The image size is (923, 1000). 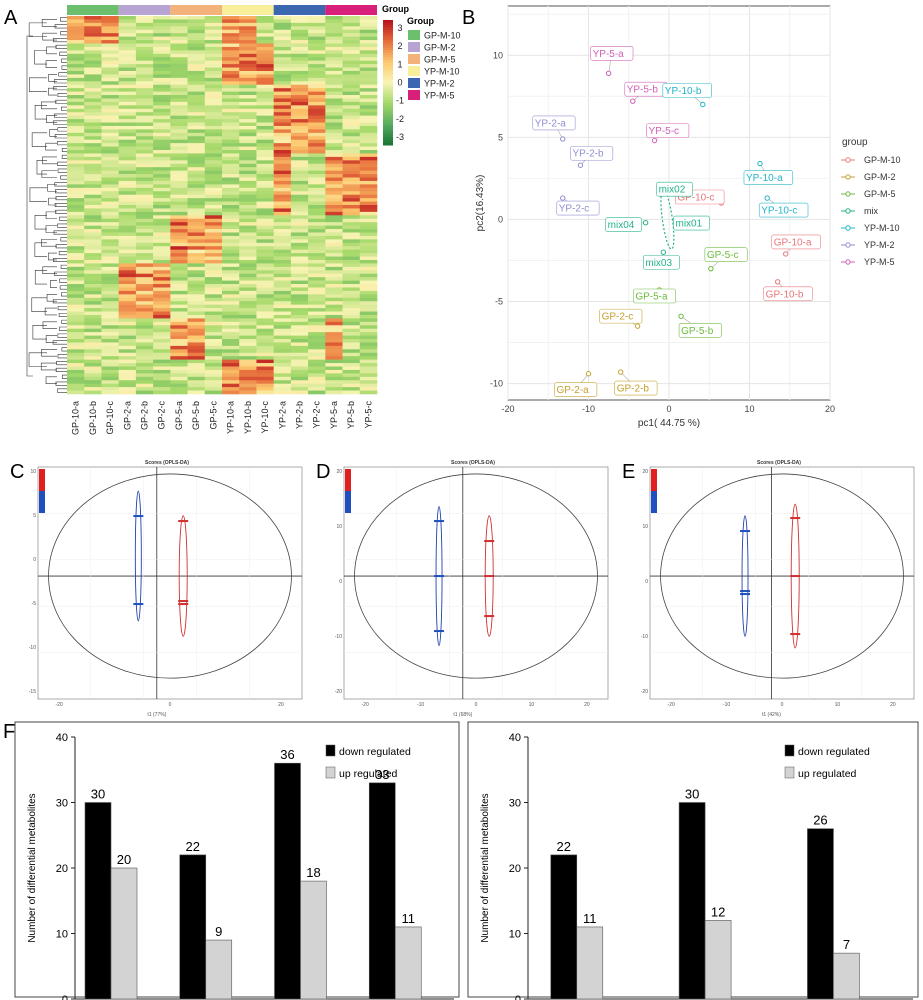 What do you see at coordinates (795, 576) in the screenshot?
I see `opls-point-red` at bounding box center [795, 576].